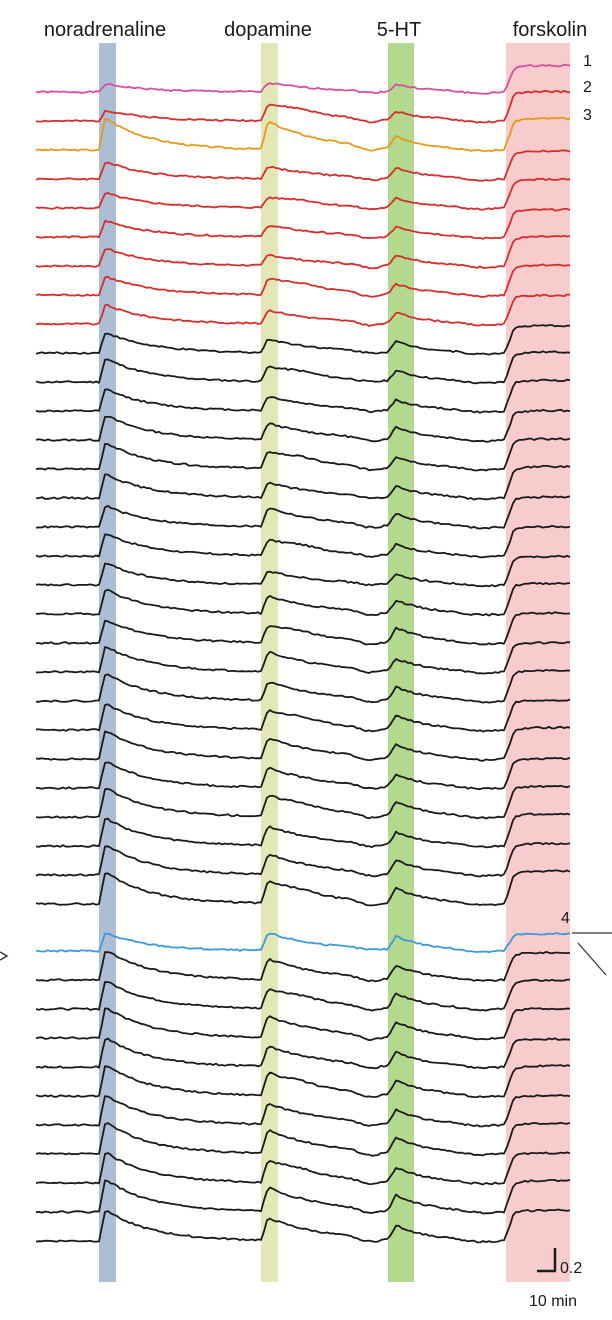  I want to click on trace-number-2: 2, so click(587, 87).